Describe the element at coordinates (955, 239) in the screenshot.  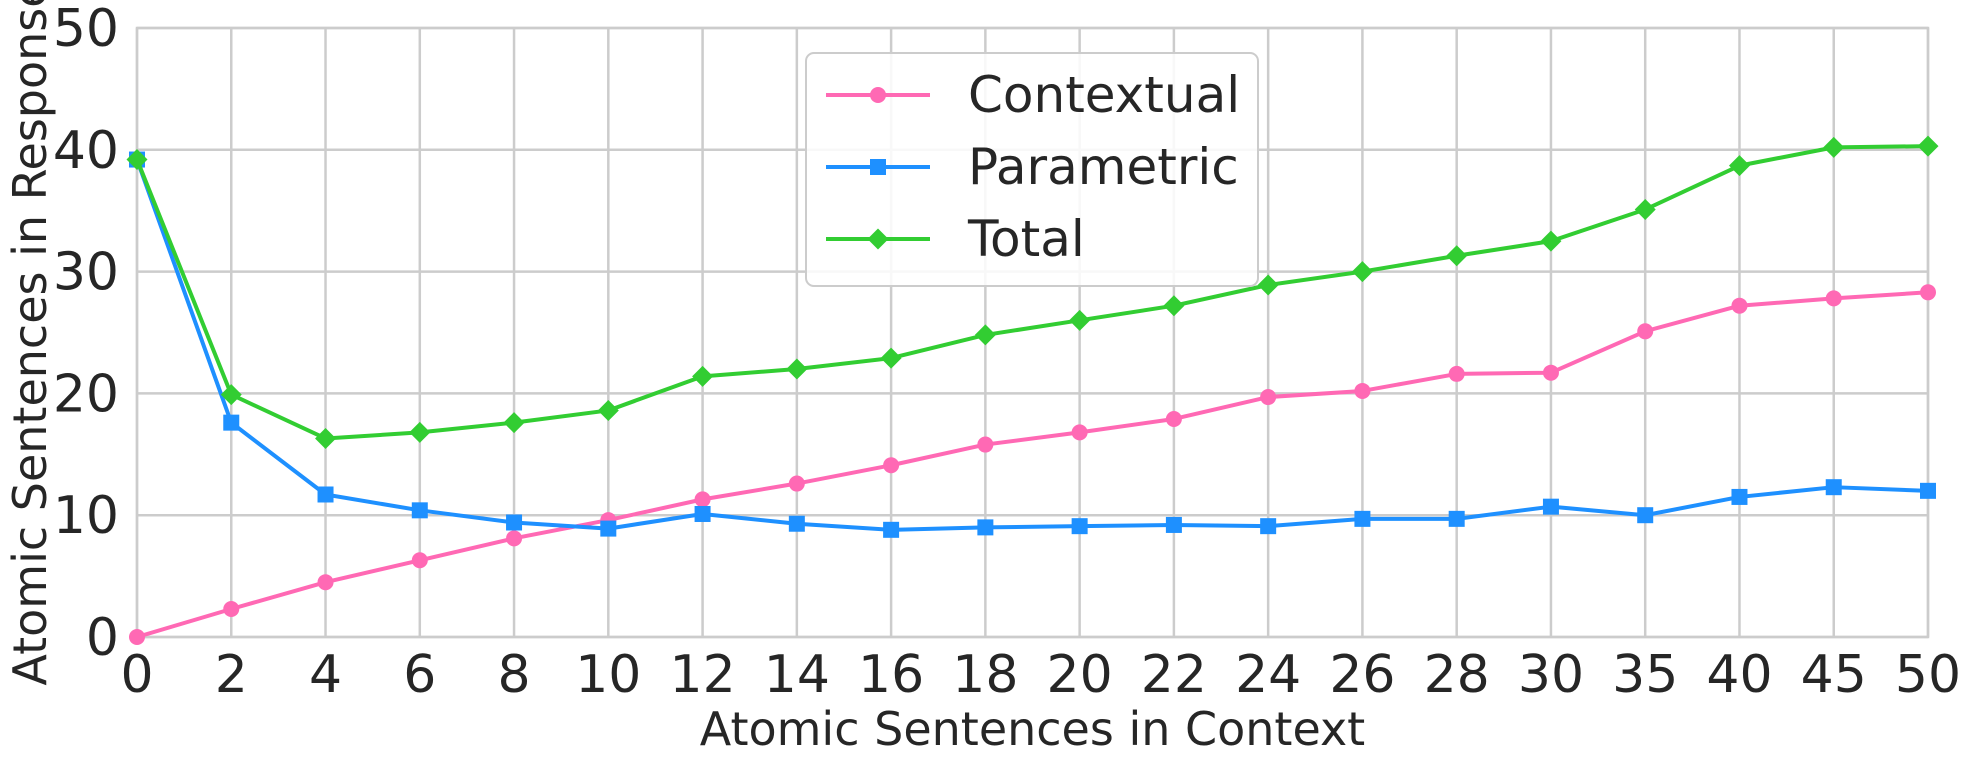
I see `legend-entry-total: Total` at that location.